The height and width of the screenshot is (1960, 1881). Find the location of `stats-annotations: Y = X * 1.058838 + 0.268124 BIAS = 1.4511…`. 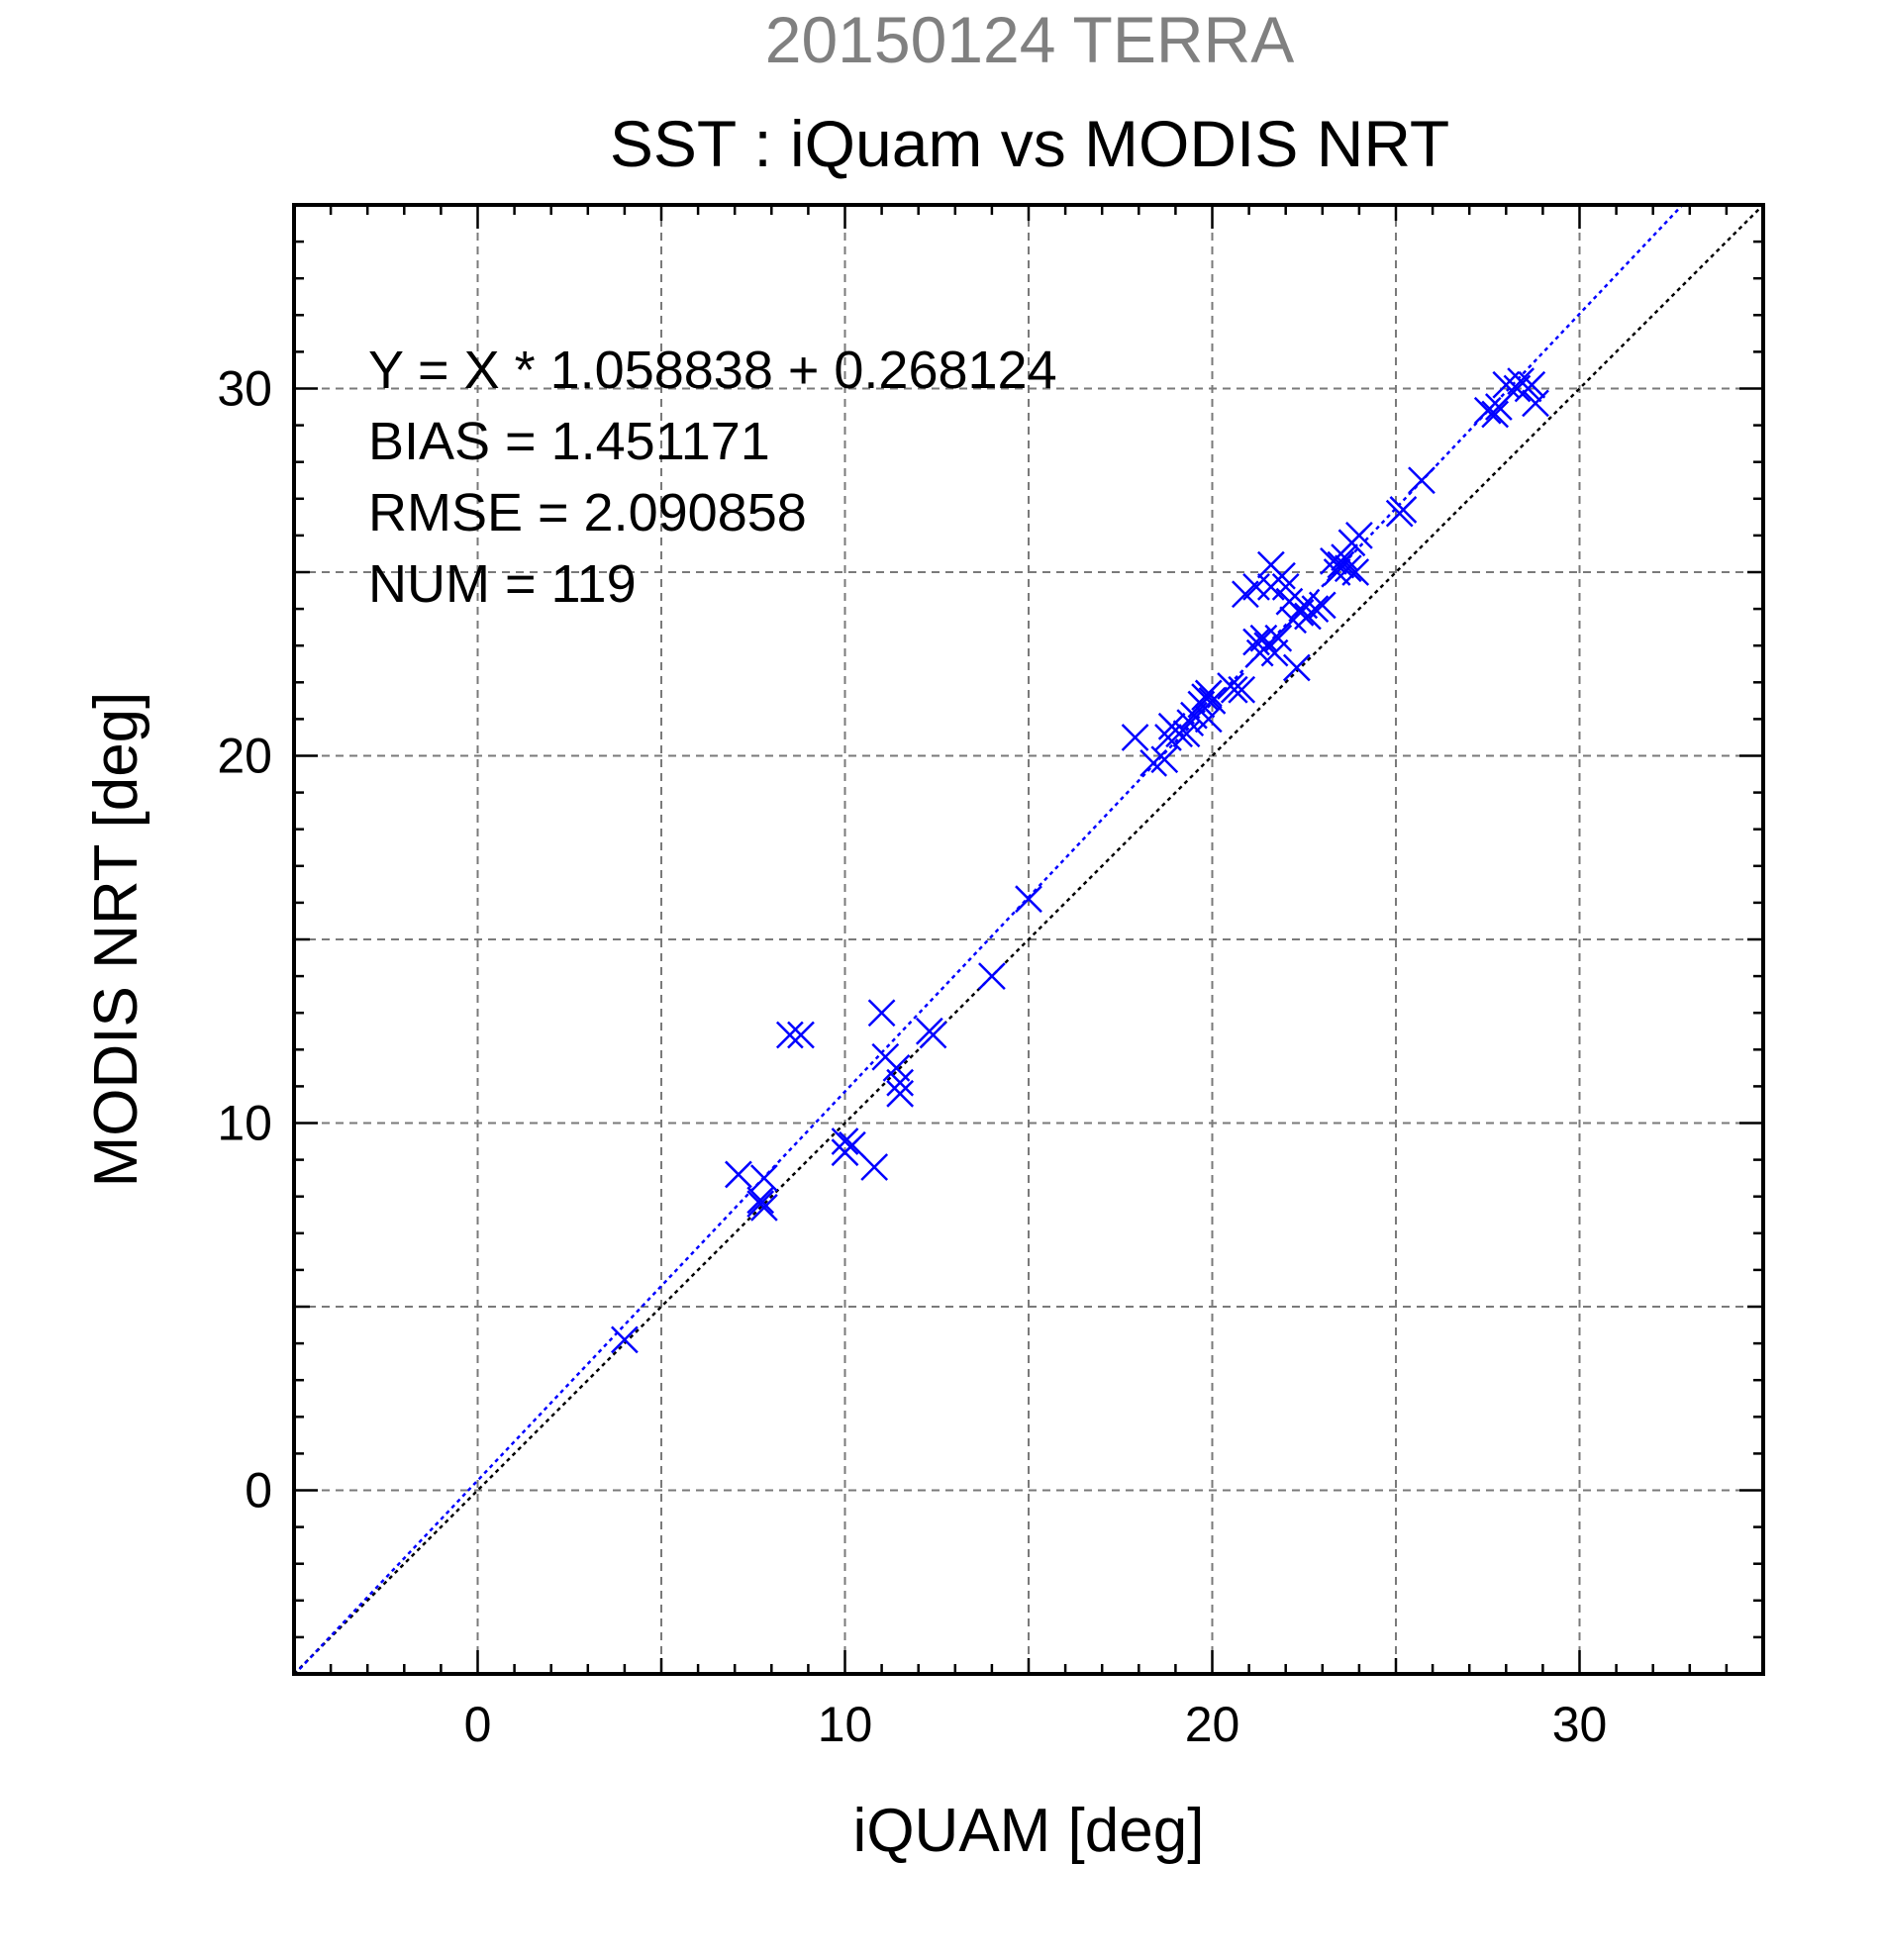

stats-annotations: Y = X * 1.058838 + 0.268124 BIAS = 1.4511… is located at coordinates (712, 477).